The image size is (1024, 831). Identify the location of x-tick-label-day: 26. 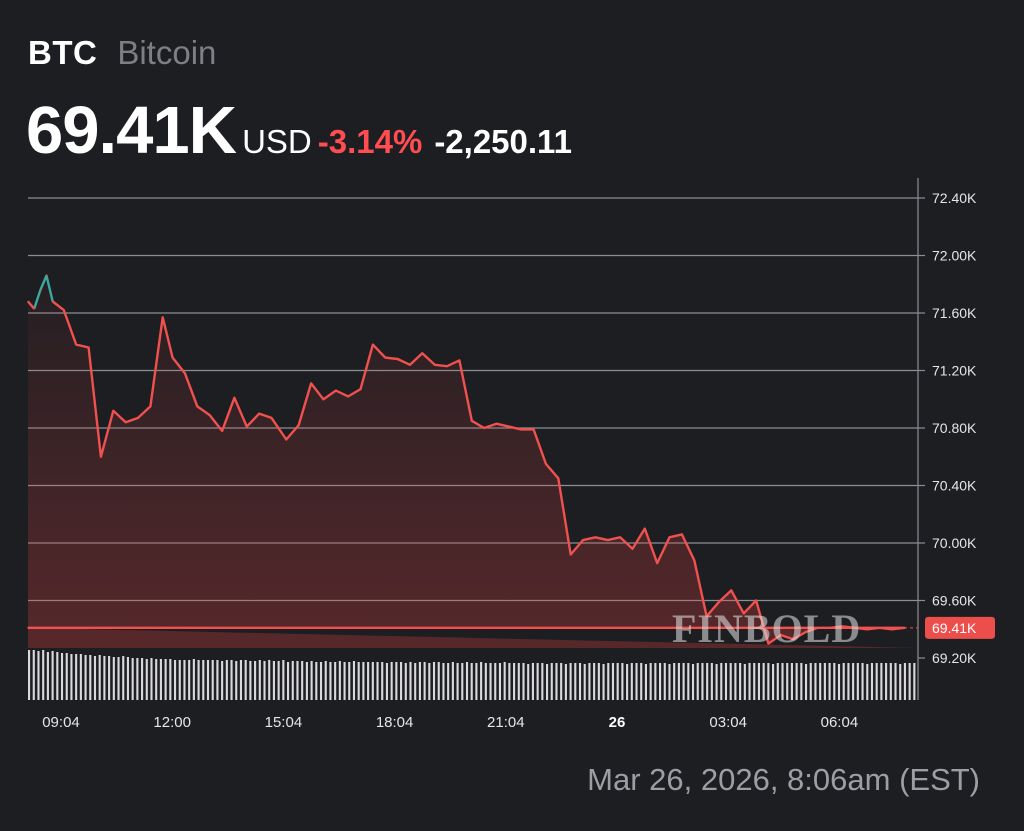
(617, 722).